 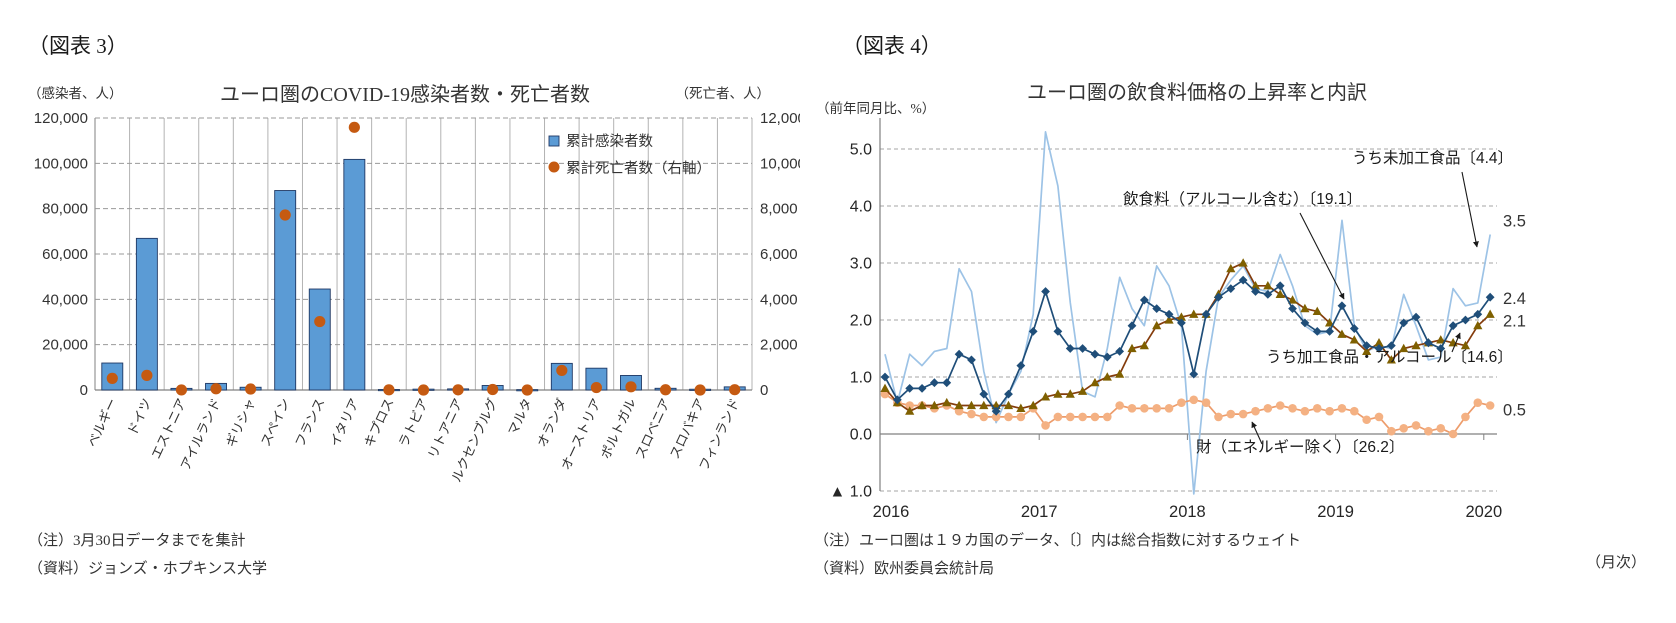 What do you see at coordinates (562, 370) in the screenshot?
I see `fig3-dot-オランダ` at bounding box center [562, 370].